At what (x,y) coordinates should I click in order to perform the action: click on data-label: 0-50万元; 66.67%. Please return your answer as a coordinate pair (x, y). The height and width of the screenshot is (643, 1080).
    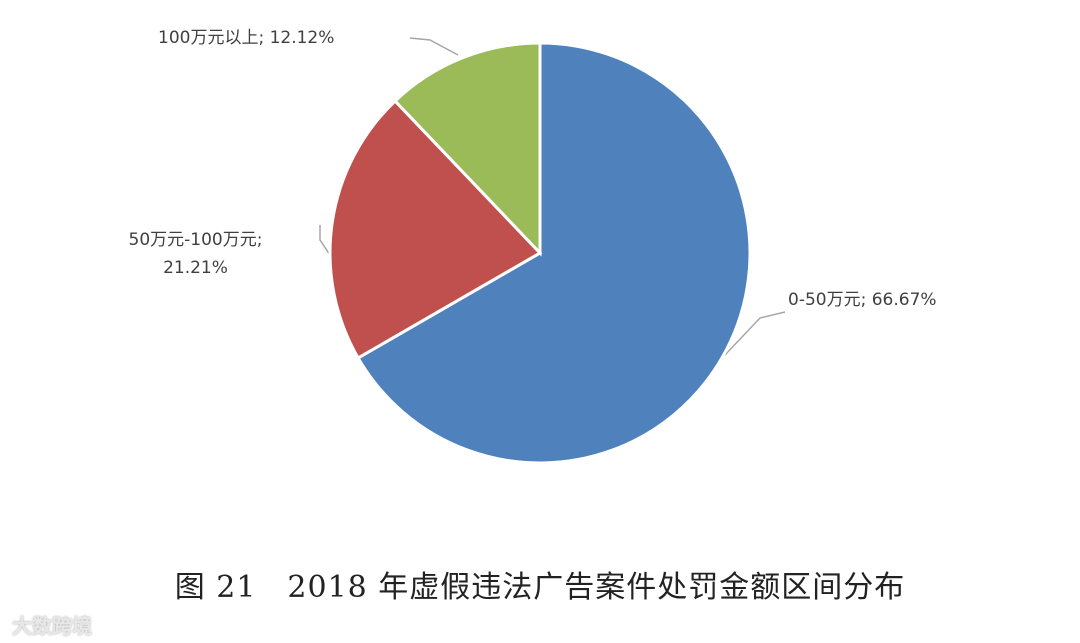
    Looking at the image, I should click on (862, 300).